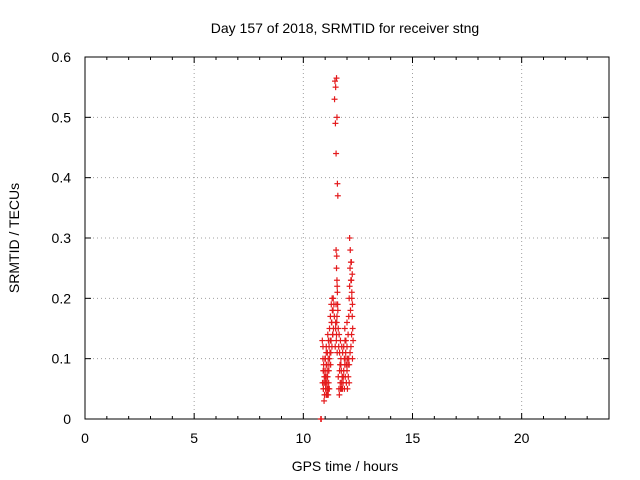 This screenshot has width=640, height=480. What do you see at coordinates (67, 419) in the screenshot?
I see `y-tick-label: 0` at bounding box center [67, 419].